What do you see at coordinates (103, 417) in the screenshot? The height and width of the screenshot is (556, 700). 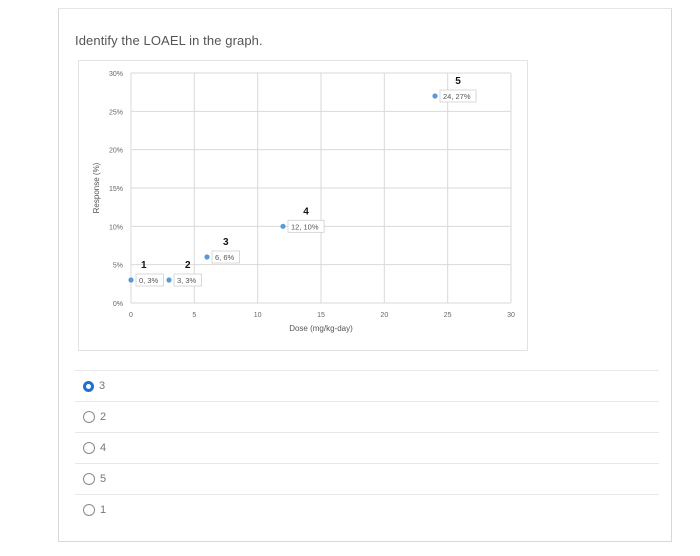 I see `option-label: 2` at bounding box center [103, 417].